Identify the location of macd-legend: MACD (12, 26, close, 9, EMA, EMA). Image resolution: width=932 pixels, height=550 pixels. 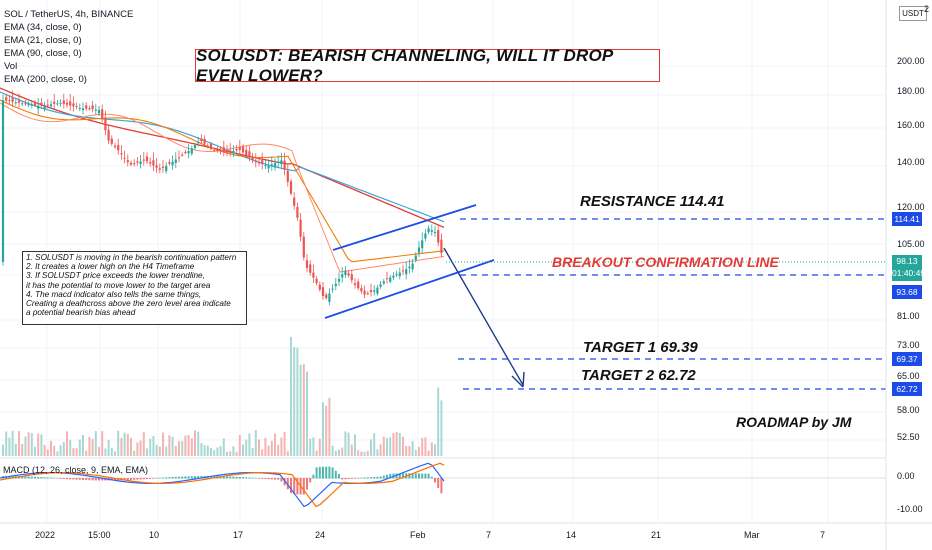
(76, 470).